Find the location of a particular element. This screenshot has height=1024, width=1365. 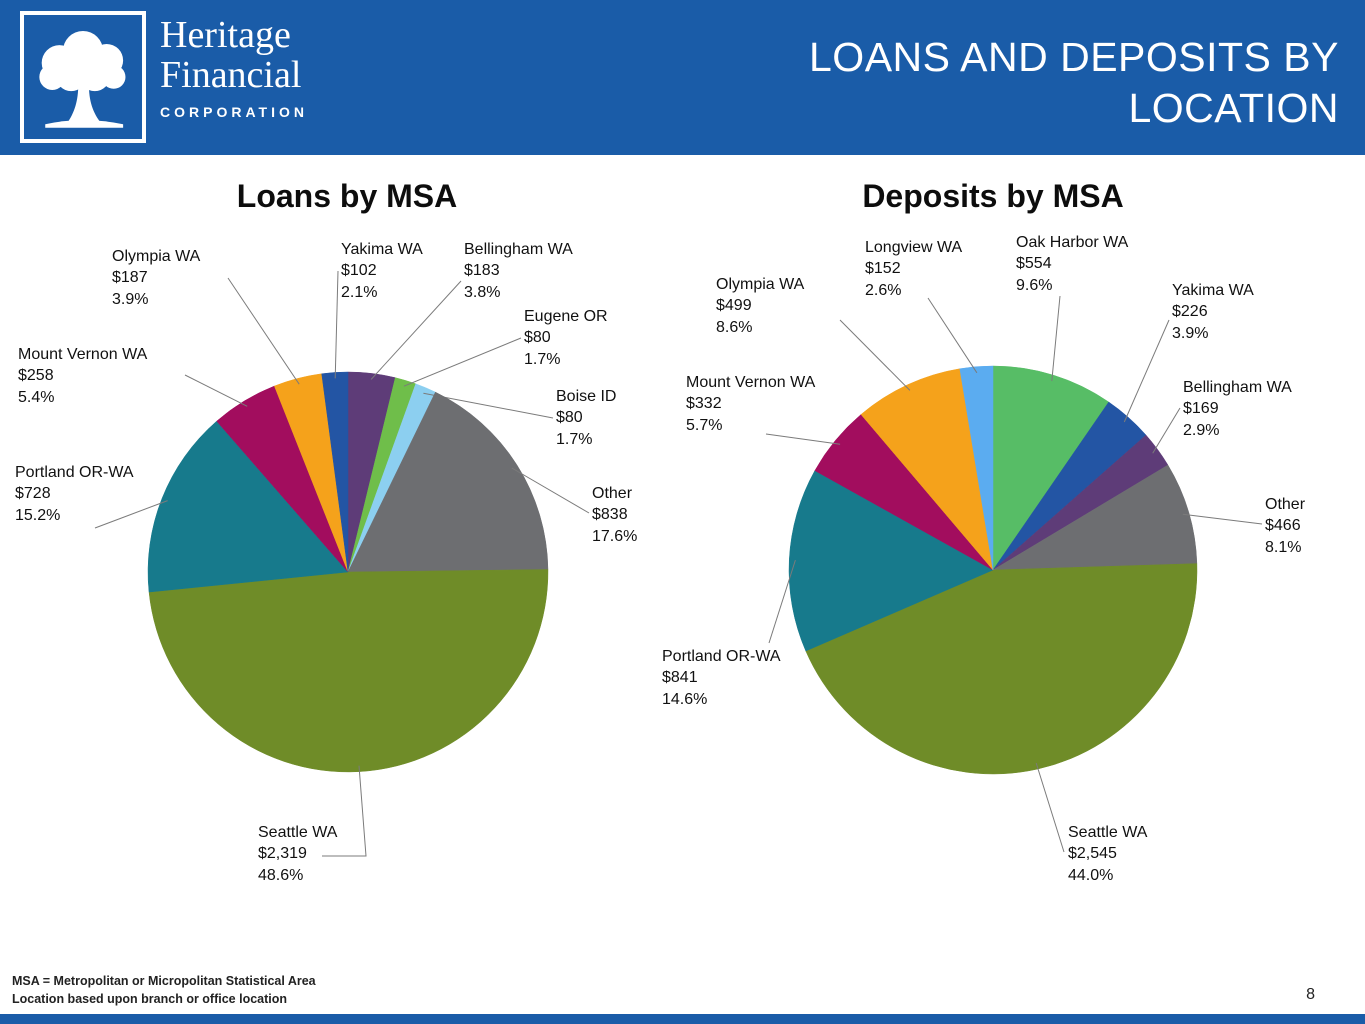

leader-line-deposits-by-msa-mount-vernon-wa is located at coordinates (803, 439).